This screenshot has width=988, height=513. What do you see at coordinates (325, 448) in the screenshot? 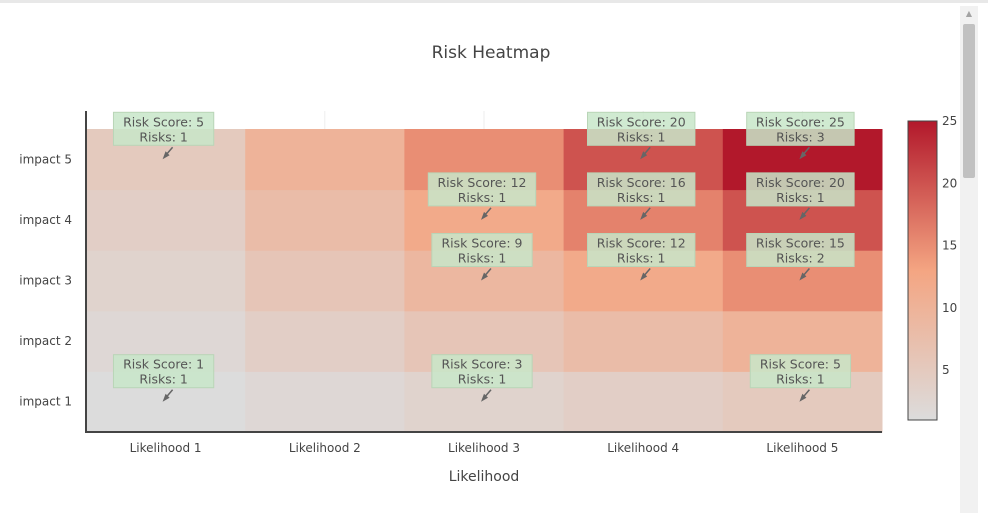
I see `x-tick-label: Likelihood 2` at bounding box center [325, 448].